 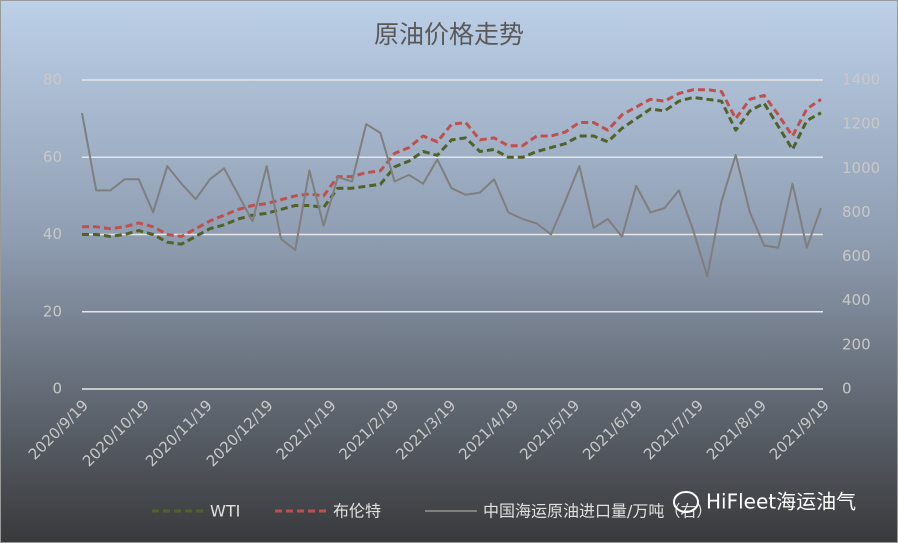 I want to click on y2-tick-label: 1200, so click(x=861, y=124).